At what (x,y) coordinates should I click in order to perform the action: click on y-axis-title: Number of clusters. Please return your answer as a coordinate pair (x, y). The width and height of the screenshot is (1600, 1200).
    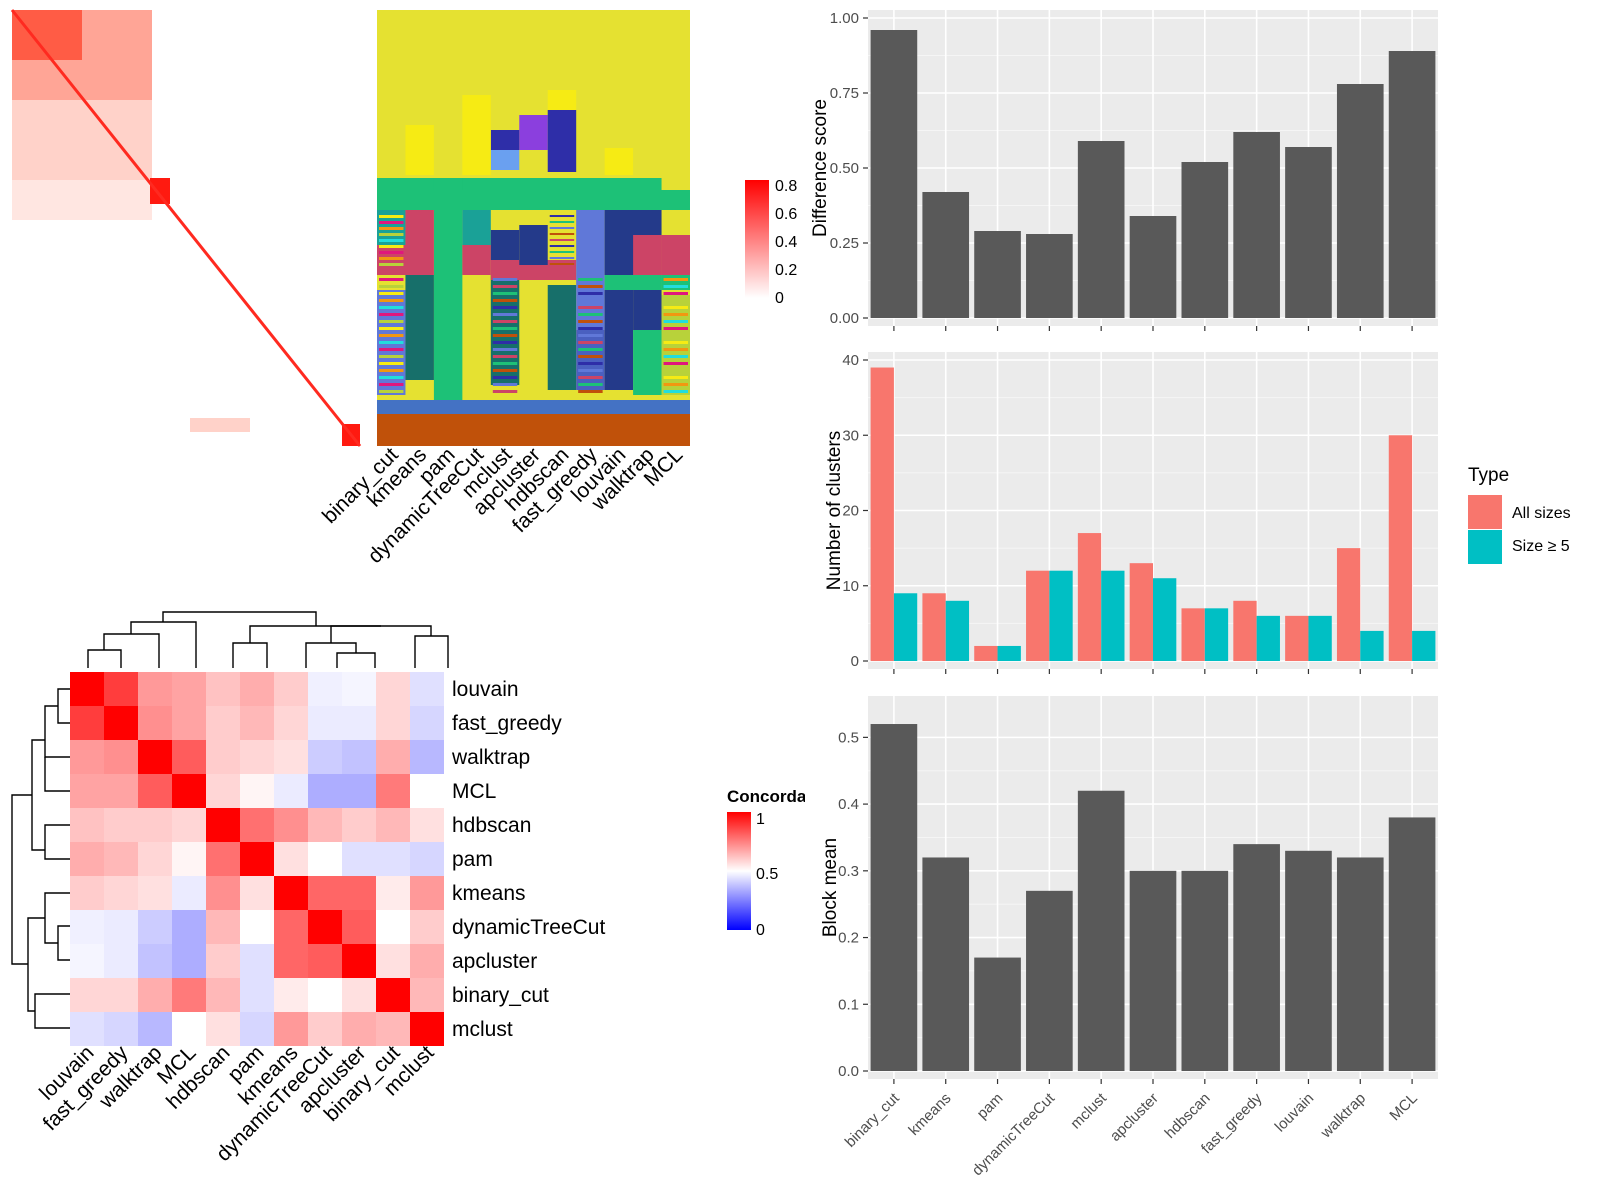
    Looking at the image, I should click on (834, 510).